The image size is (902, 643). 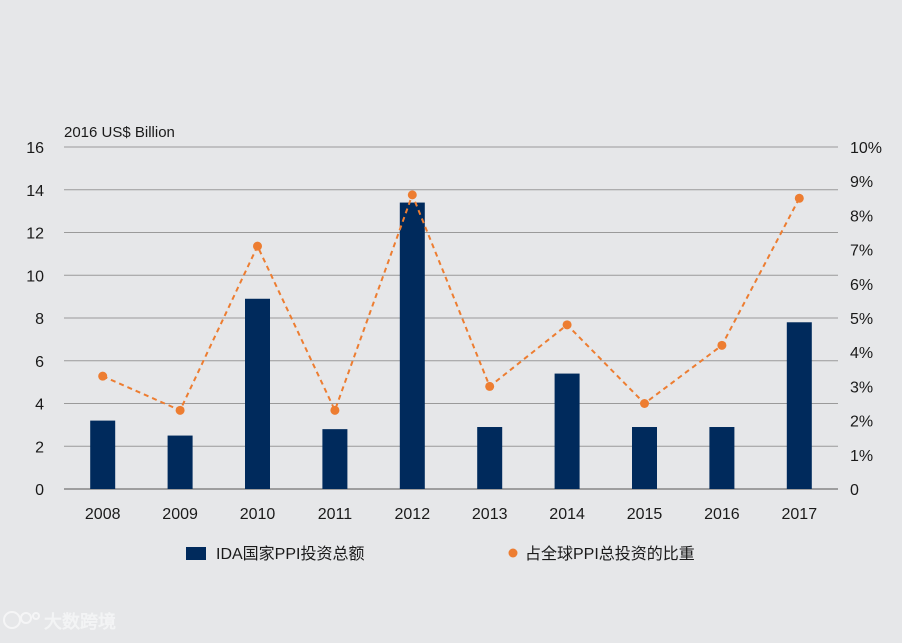 What do you see at coordinates (35, 234) in the screenshot?
I see `left-axis-tick-label: 12` at bounding box center [35, 234].